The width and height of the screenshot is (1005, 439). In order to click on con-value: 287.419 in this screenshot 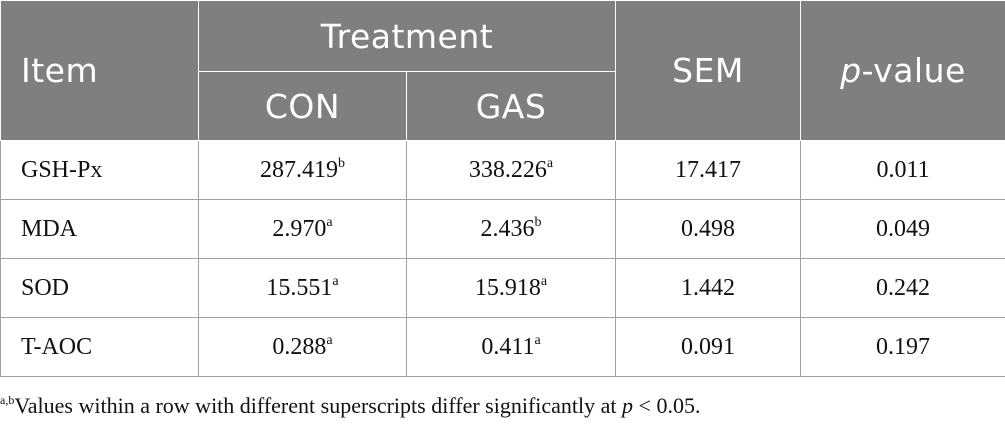, I will do `click(299, 169)`.